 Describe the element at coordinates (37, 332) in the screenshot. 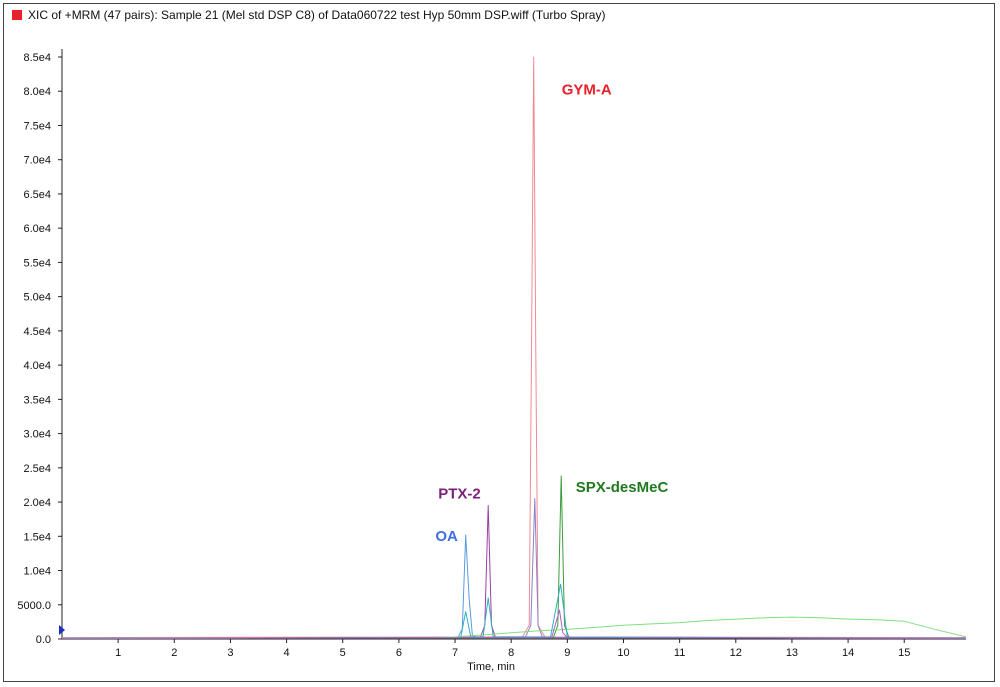

I see `y-tick-label: 4.5e4` at that location.